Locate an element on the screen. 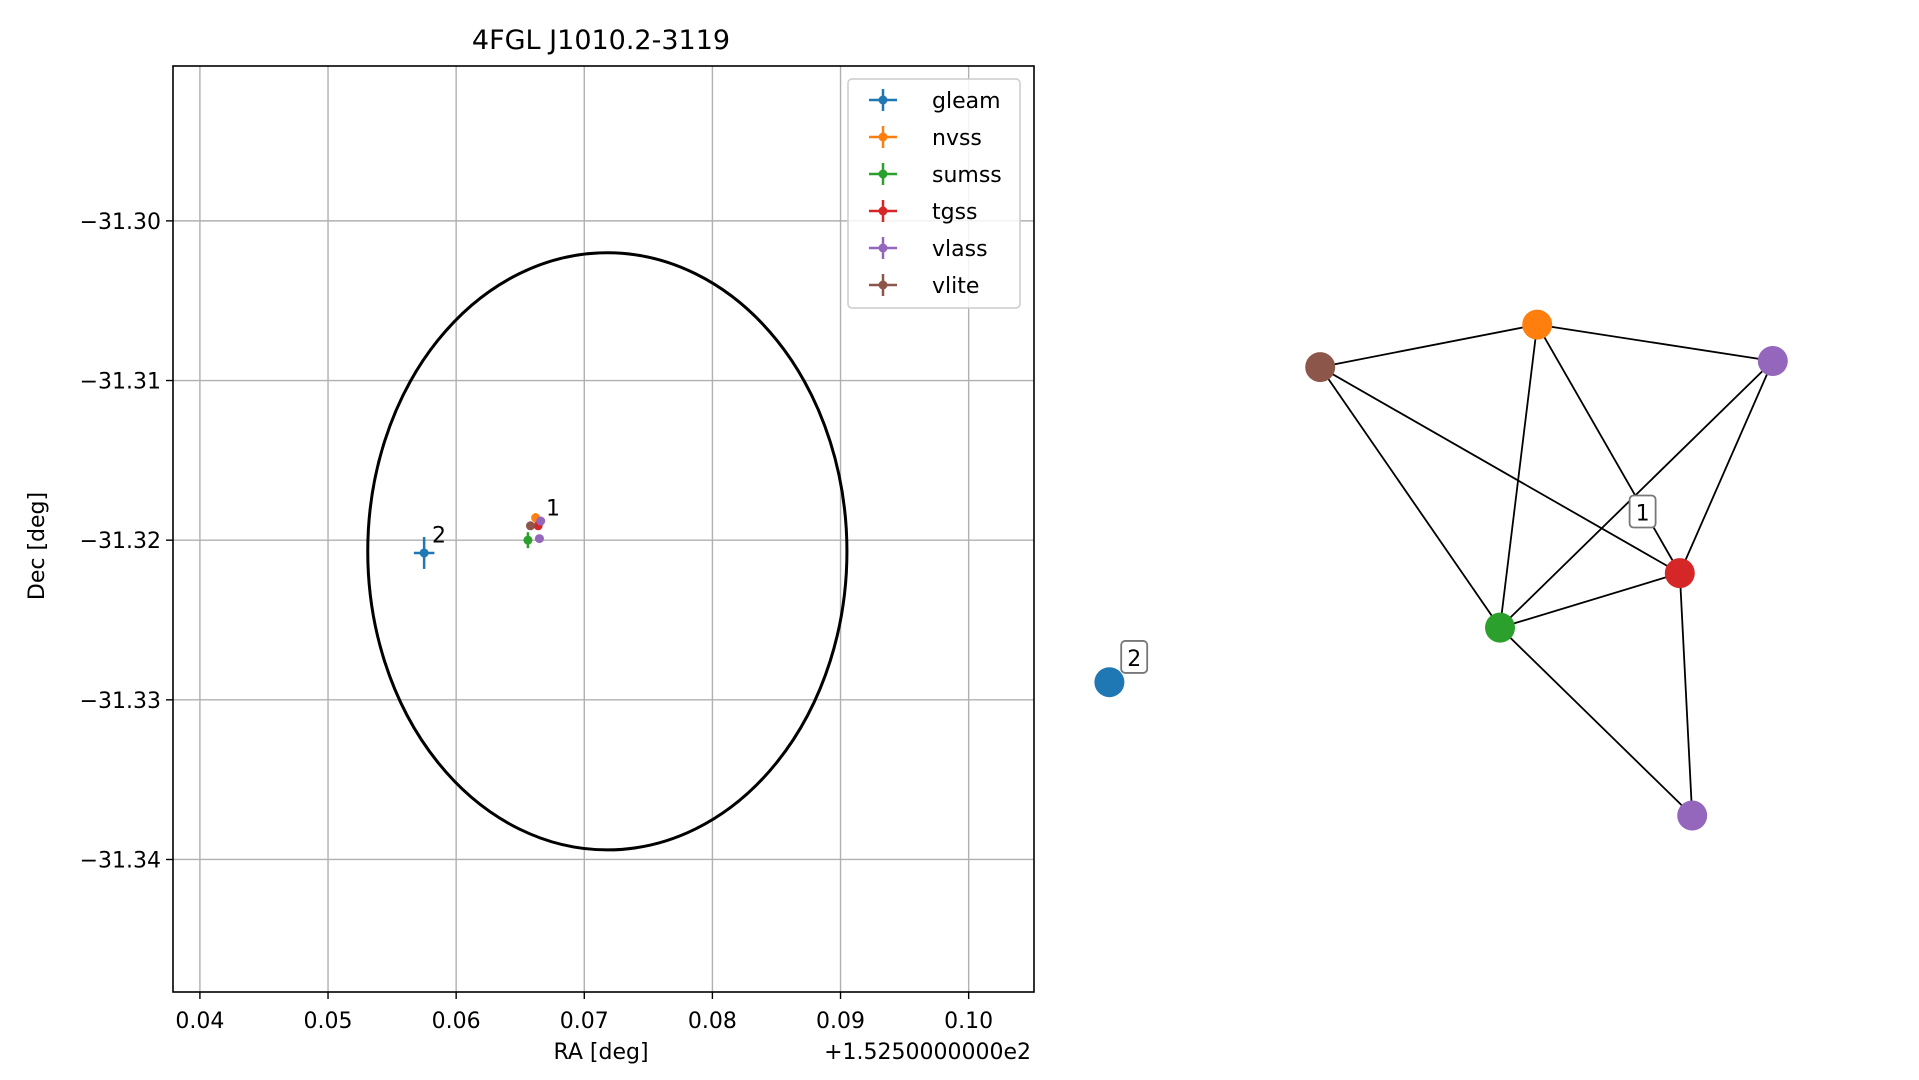 The image size is (1919, 1080). graph-labels: 12 is located at coordinates (1388, 584).